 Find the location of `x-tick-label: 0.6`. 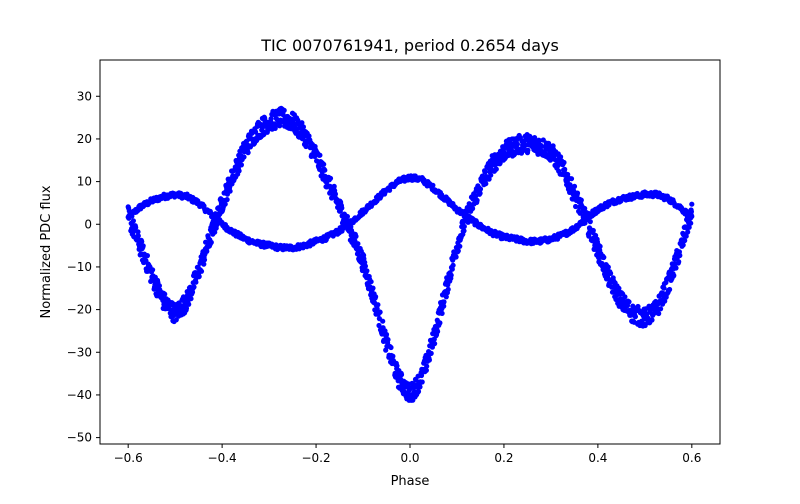

x-tick-label: 0.6 is located at coordinates (691, 458).